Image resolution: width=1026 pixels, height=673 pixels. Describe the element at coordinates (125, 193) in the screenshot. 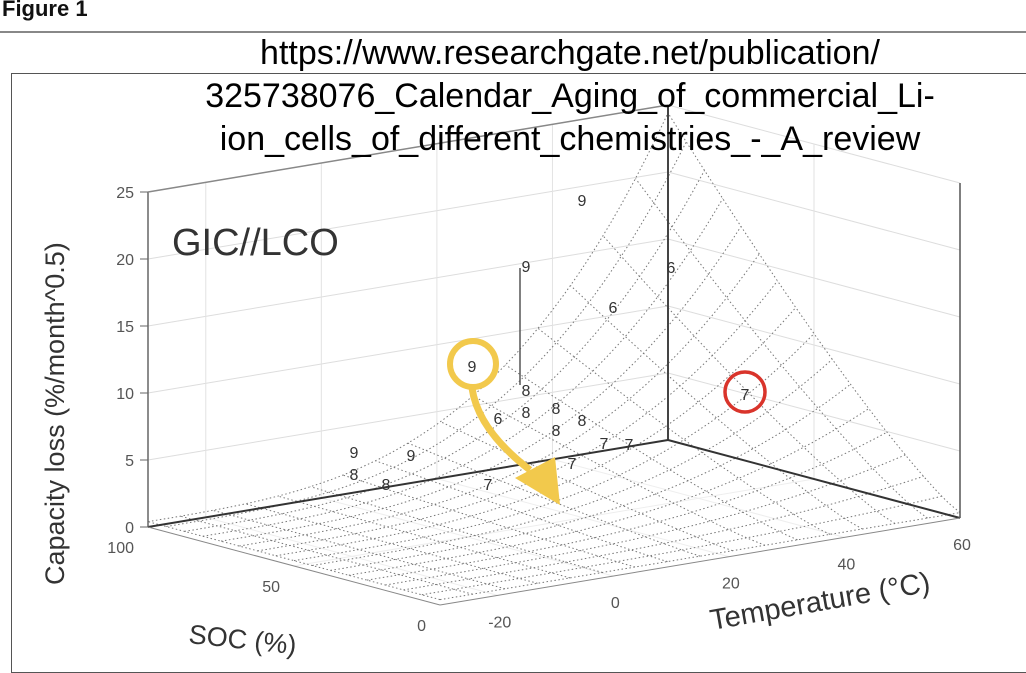

I see `z-tick-label: 25` at that location.